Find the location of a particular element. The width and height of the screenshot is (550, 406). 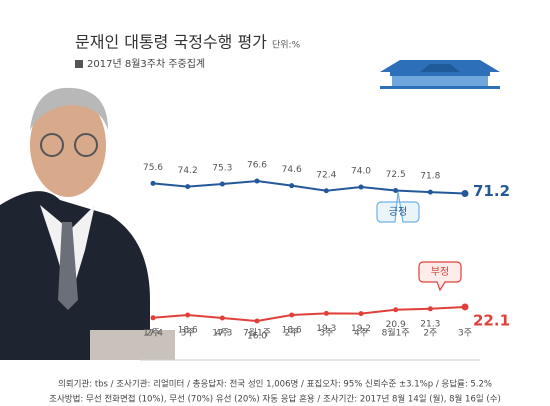

value-label: 19.2 is located at coordinates (361, 329).